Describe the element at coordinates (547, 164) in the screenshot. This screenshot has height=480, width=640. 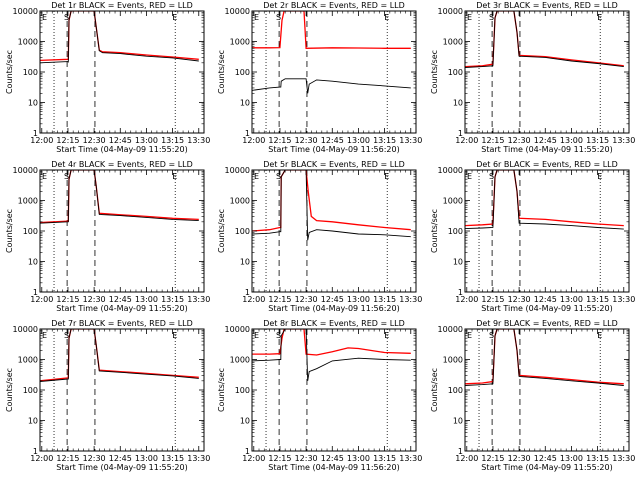
I see `panel-title: Det 6r BLACK = Events, RED = LLD` at that location.